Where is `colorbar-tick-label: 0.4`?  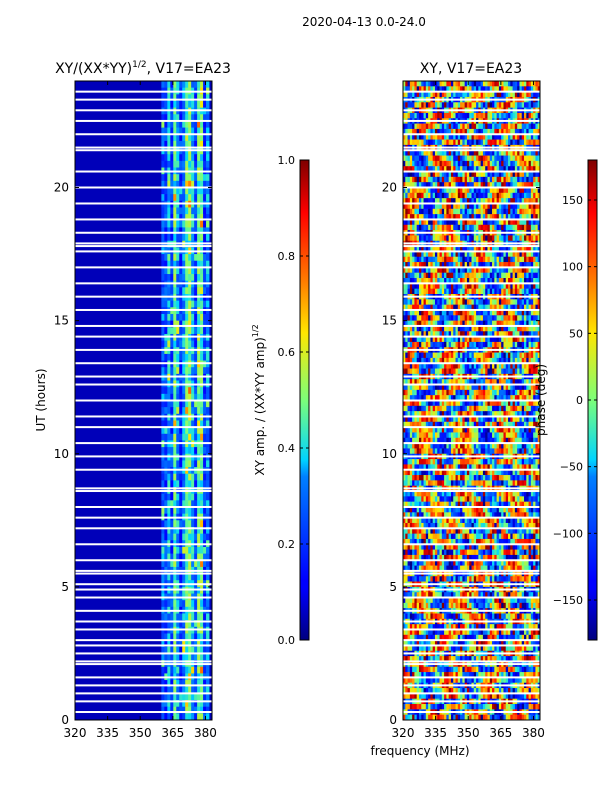 colorbar-tick-label: 0.4 is located at coordinates (287, 448).